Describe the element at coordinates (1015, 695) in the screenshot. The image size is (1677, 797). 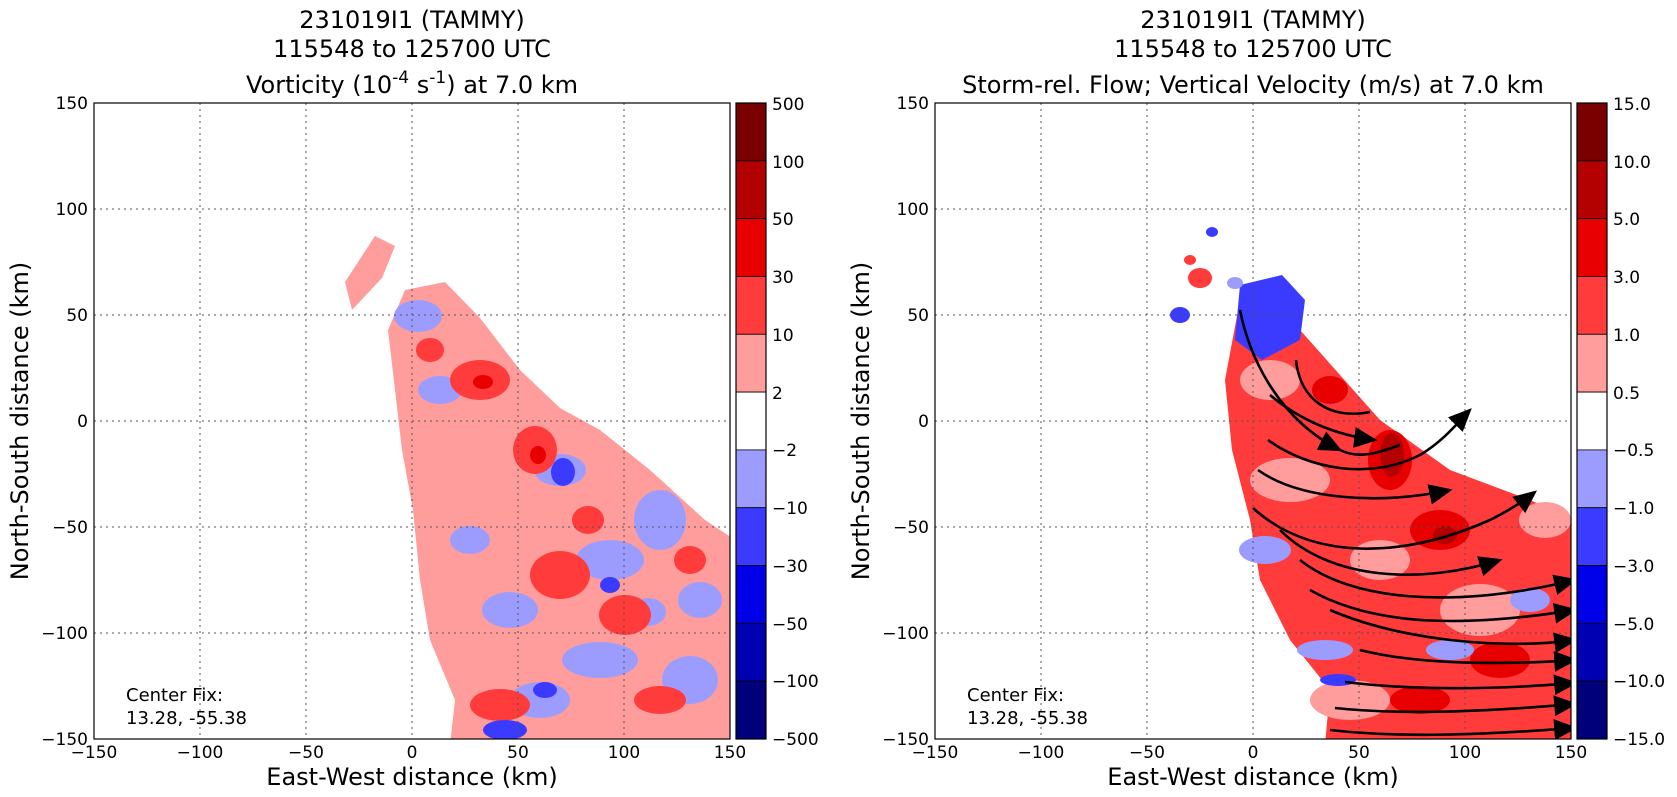
I see `right-center-fix-label: Center Fix:` at that location.